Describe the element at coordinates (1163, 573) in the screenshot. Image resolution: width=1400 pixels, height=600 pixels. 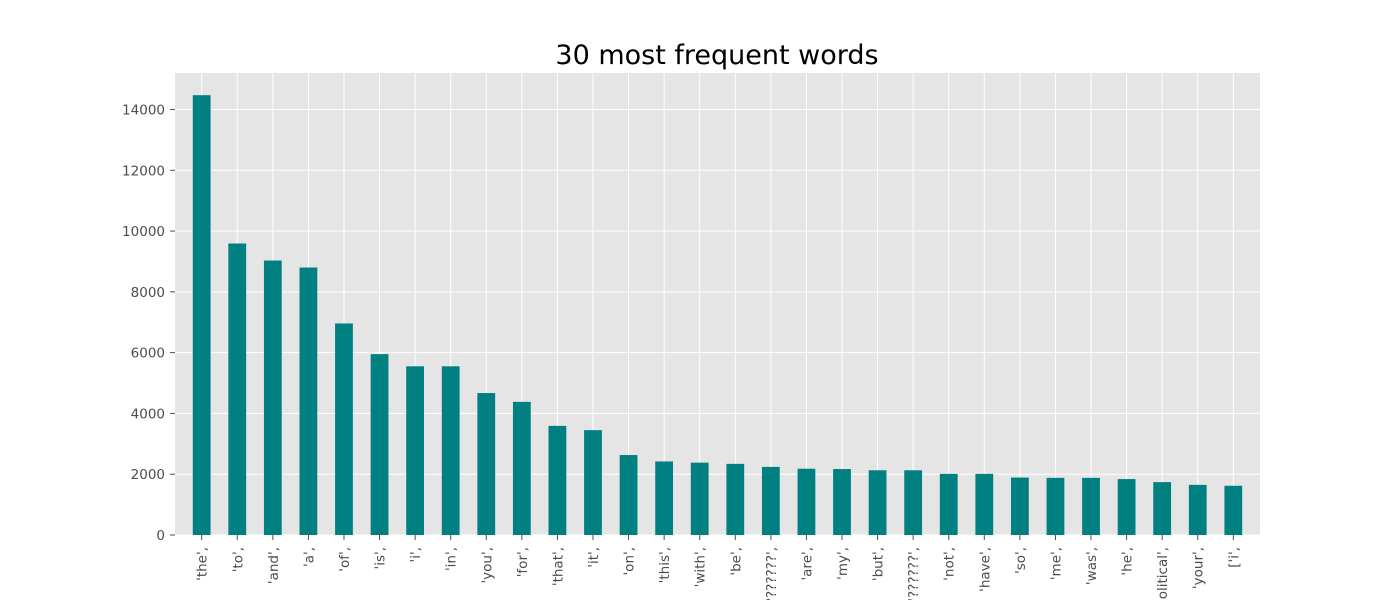
I see `x-tick-label: 'political',` at that location.